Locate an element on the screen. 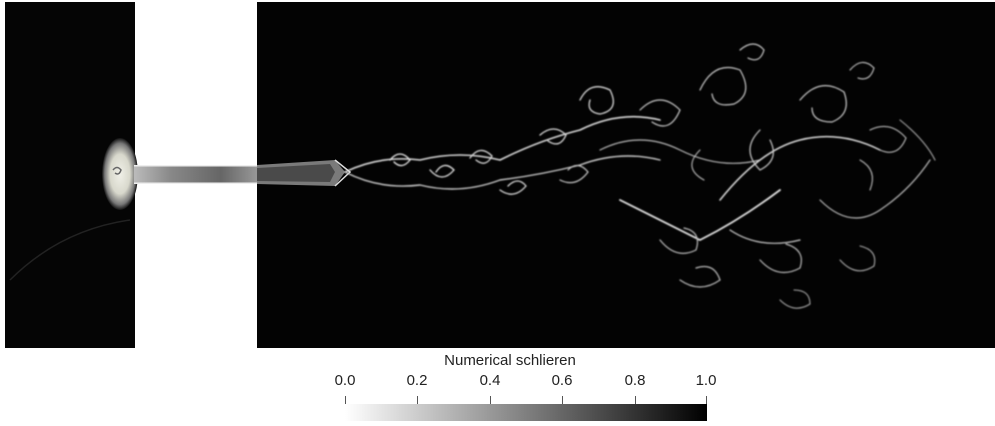  colorbar-tick-label: 1.0 is located at coordinates (706, 380).